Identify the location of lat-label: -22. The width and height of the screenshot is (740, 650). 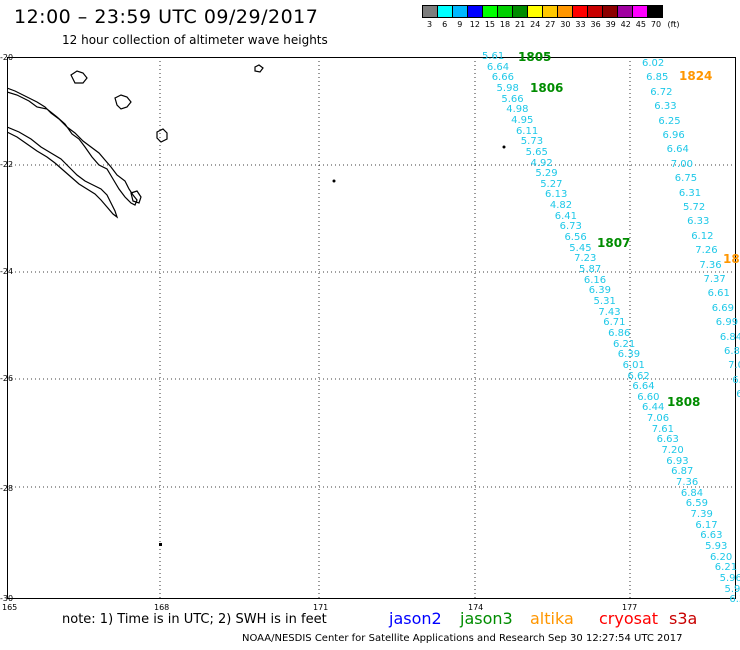
(7, 164).